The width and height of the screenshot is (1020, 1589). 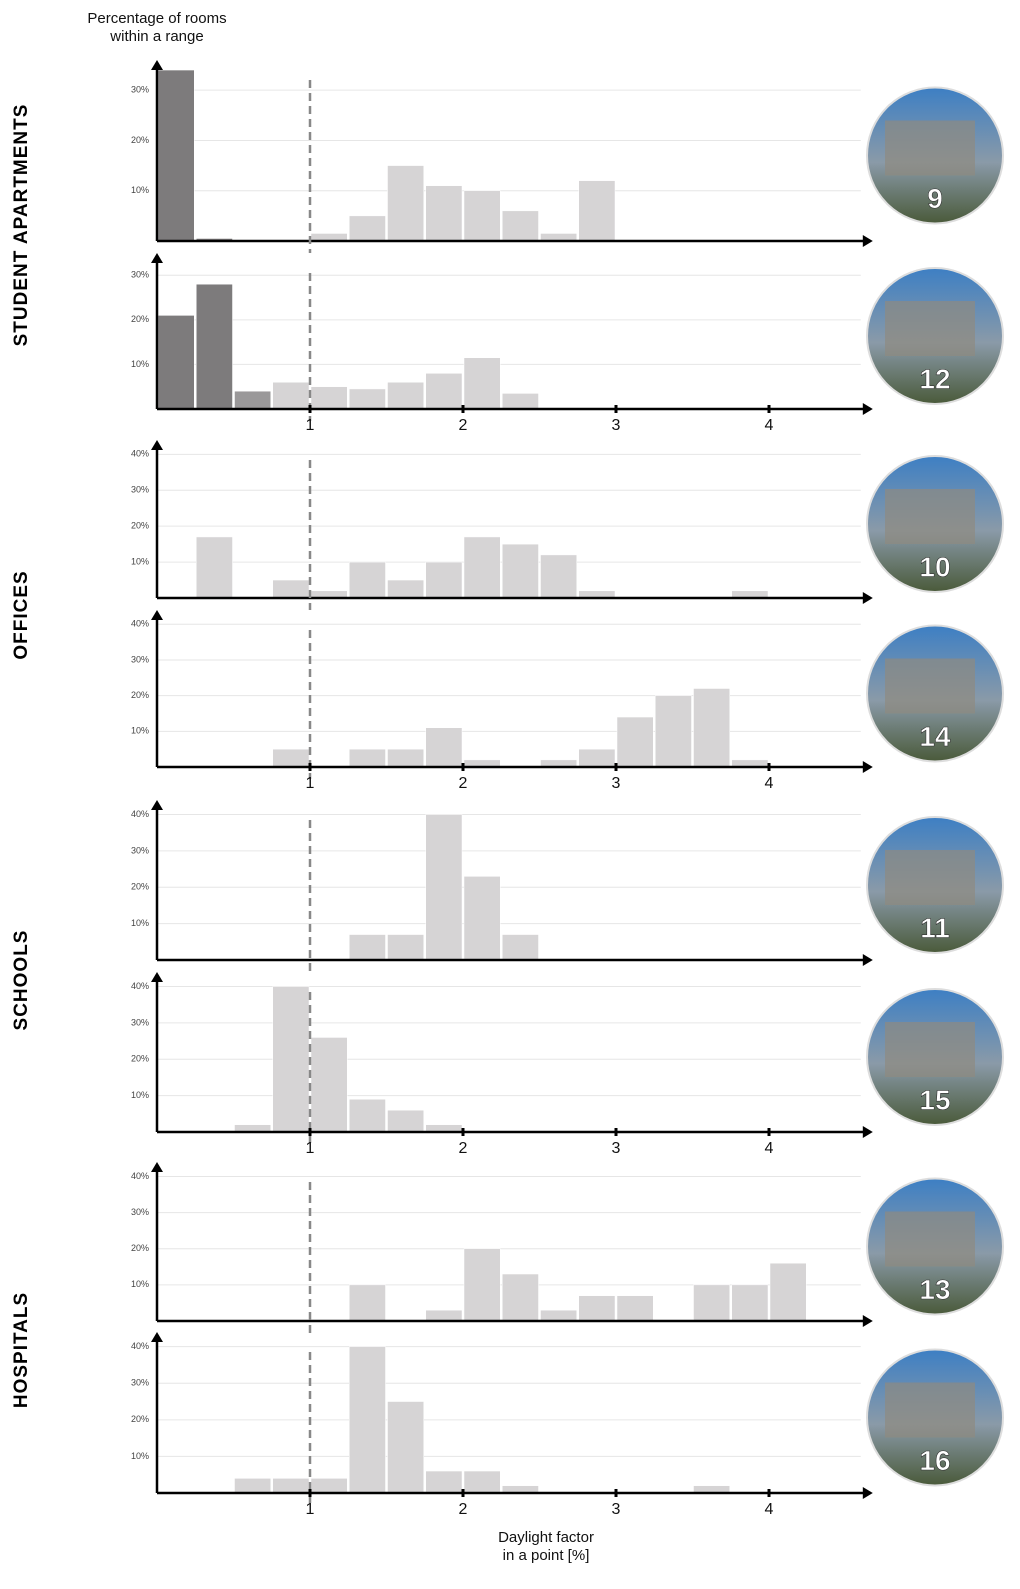 I want to click on y-axis-title: within a range, so click(x=156, y=36).